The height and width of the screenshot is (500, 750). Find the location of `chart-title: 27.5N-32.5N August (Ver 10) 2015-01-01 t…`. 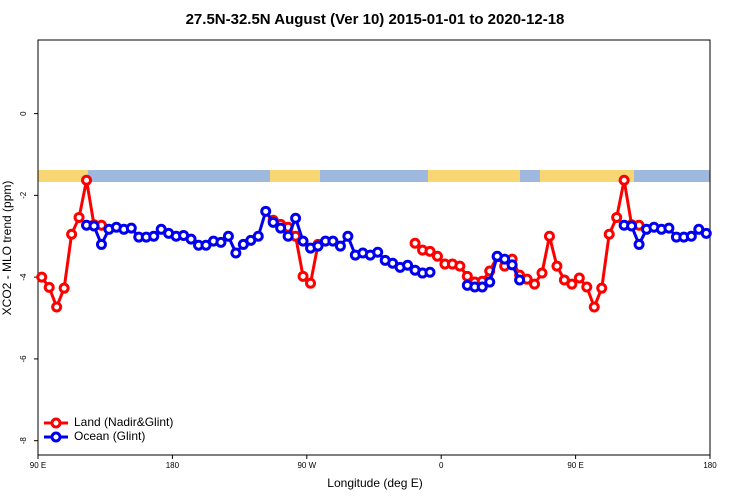

chart-title: 27.5N-32.5N August (Ver 10) 2015-01-01 t… is located at coordinates (375, 19).